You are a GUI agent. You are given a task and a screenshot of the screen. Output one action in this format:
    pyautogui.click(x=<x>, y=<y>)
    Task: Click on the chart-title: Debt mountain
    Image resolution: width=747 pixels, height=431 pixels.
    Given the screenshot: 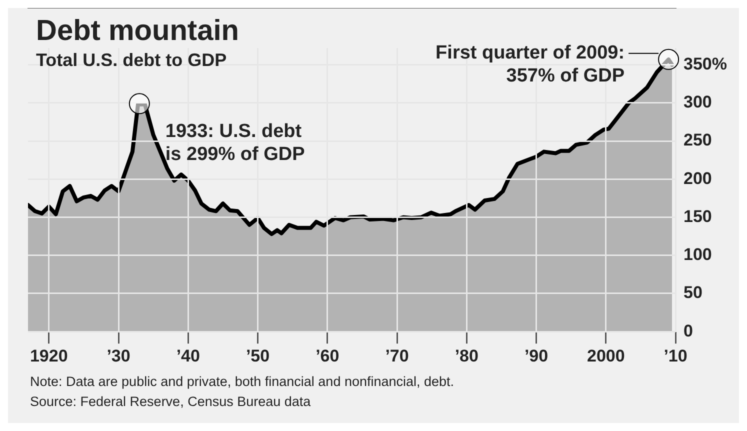 What is the action you would take?
    pyautogui.click(x=137, y=31)
    